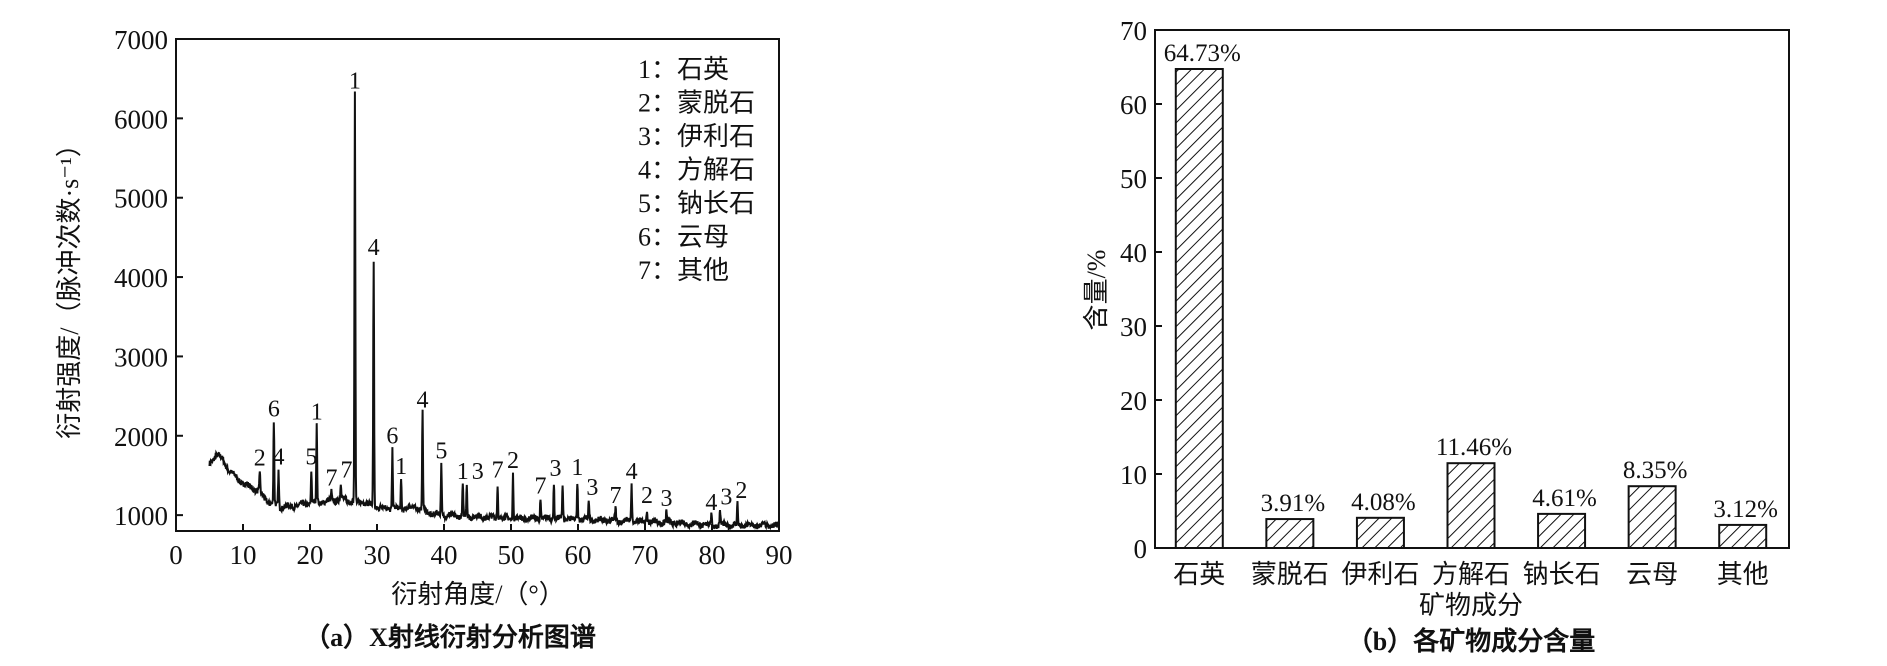 The image size is (1887, 666). I want to click on x-tick-label: 方解石, so click(1471, 574).